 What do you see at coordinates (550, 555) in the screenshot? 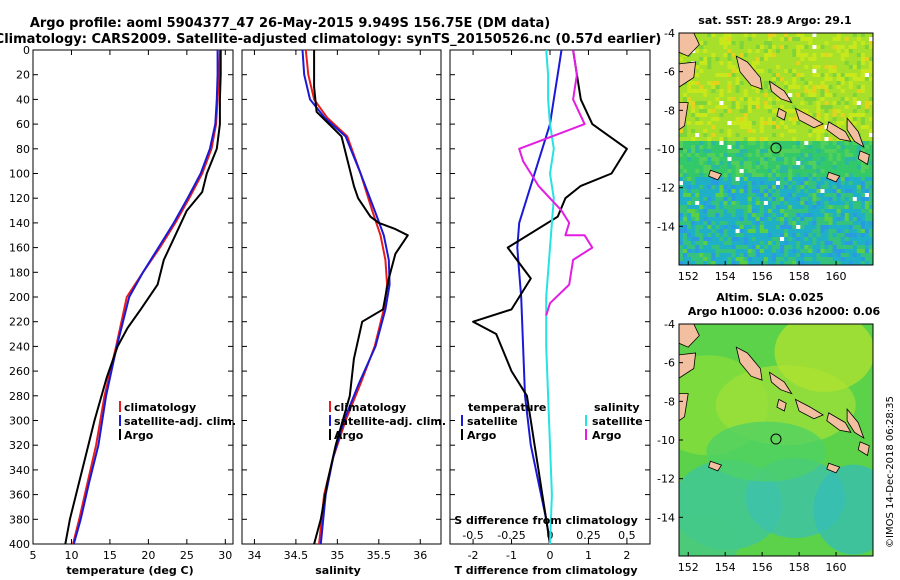
I see `x-tick-label: 0` at bounding box center [550, 555].